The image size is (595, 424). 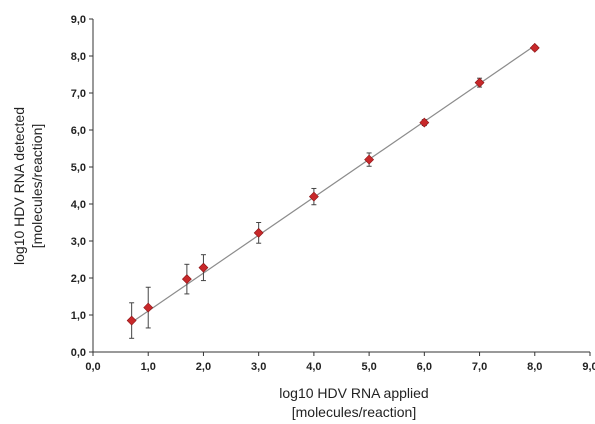 What do you see at coordinates (258, 367) in the screenshot?
I see `x-tick-label: 3,0` at bounding box center [258, 367].